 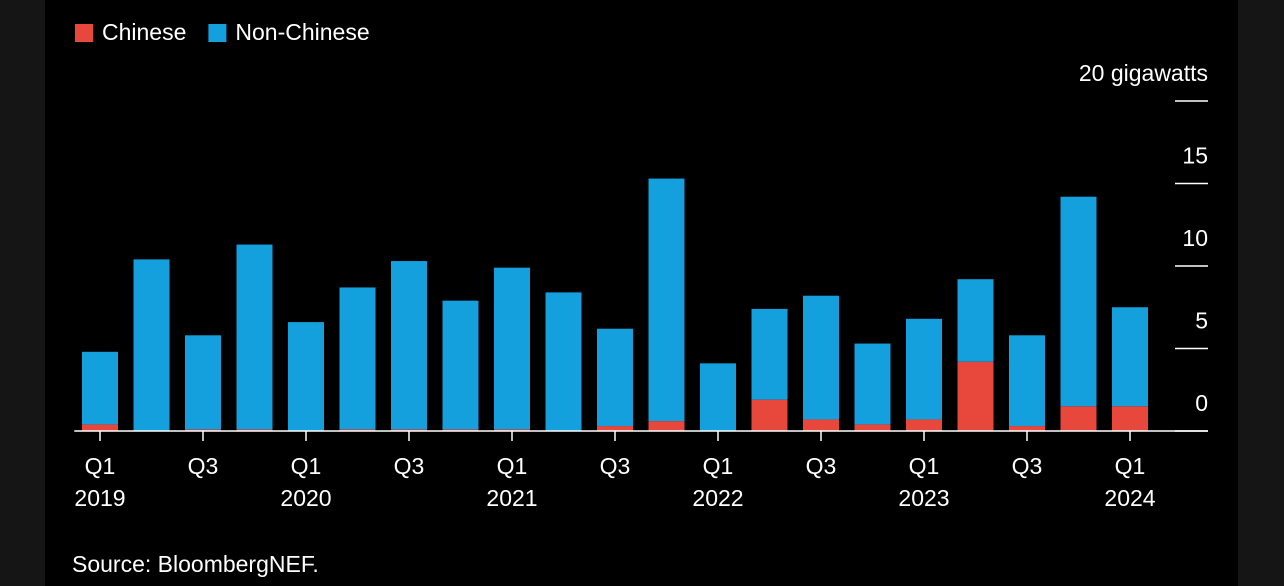 I want to click on x-year-label: 2019, so click(x=99, y=498).